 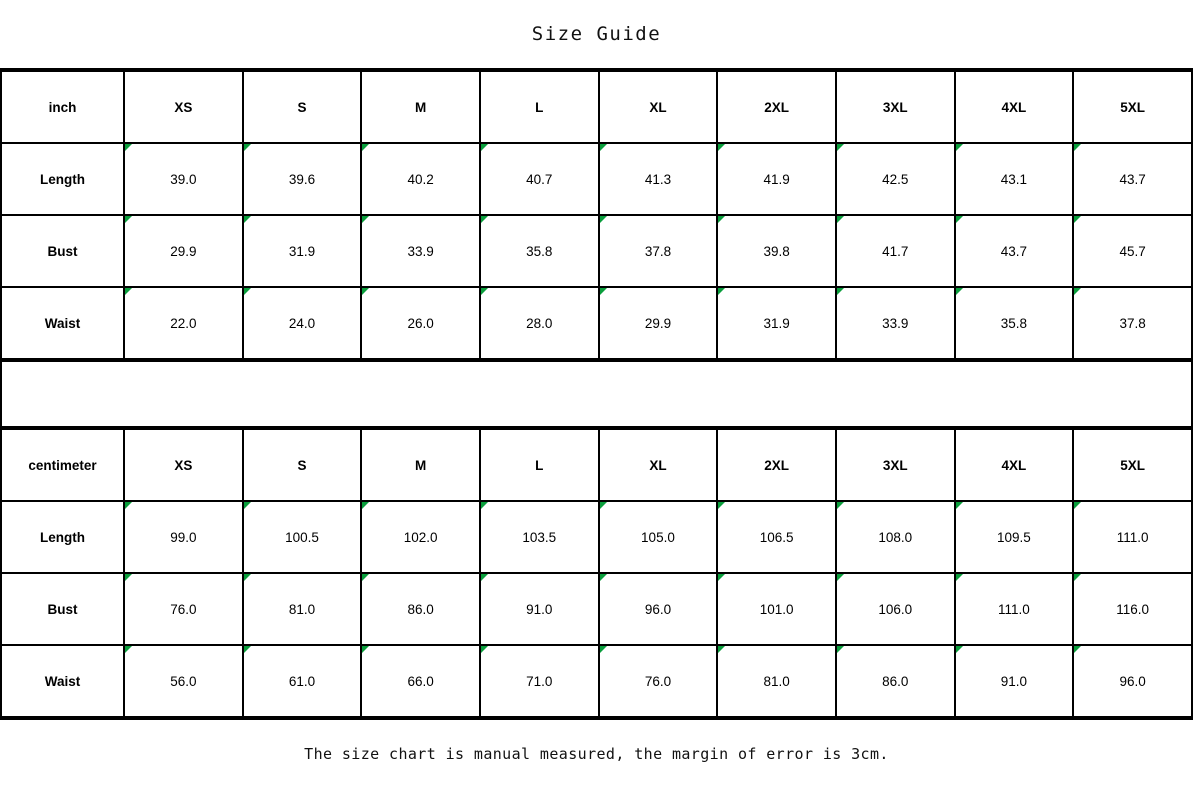 What do you see at coordinates (776, 681) in the screenshot?
I see `cell-cm-waist-2xl: 81.0` at bounding box center [776, 681].